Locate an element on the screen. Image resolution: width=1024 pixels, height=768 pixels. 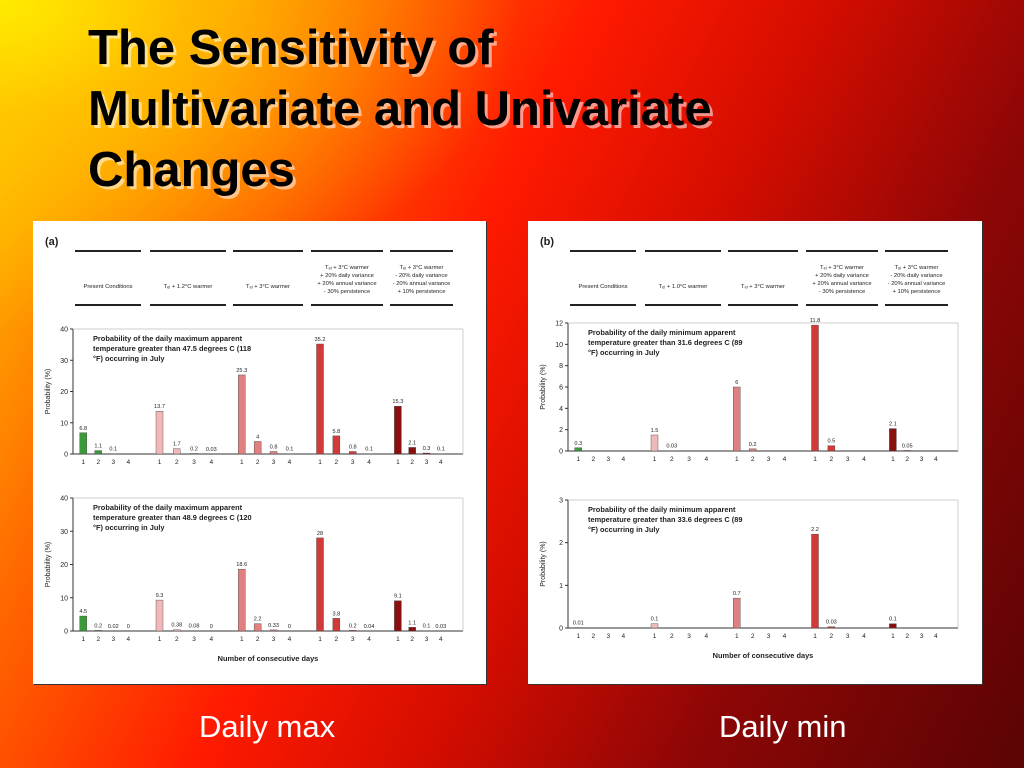
data-label: 4 is located at coordinates (257, 438).